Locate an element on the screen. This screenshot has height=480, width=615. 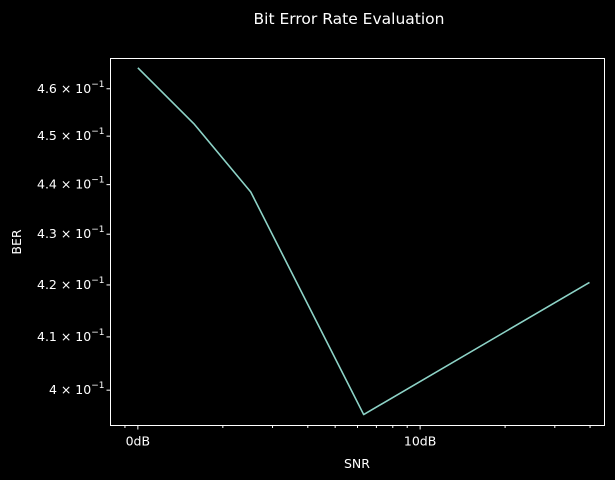
x-tick-label-1: 10dB is located at coordinates (420, 441).